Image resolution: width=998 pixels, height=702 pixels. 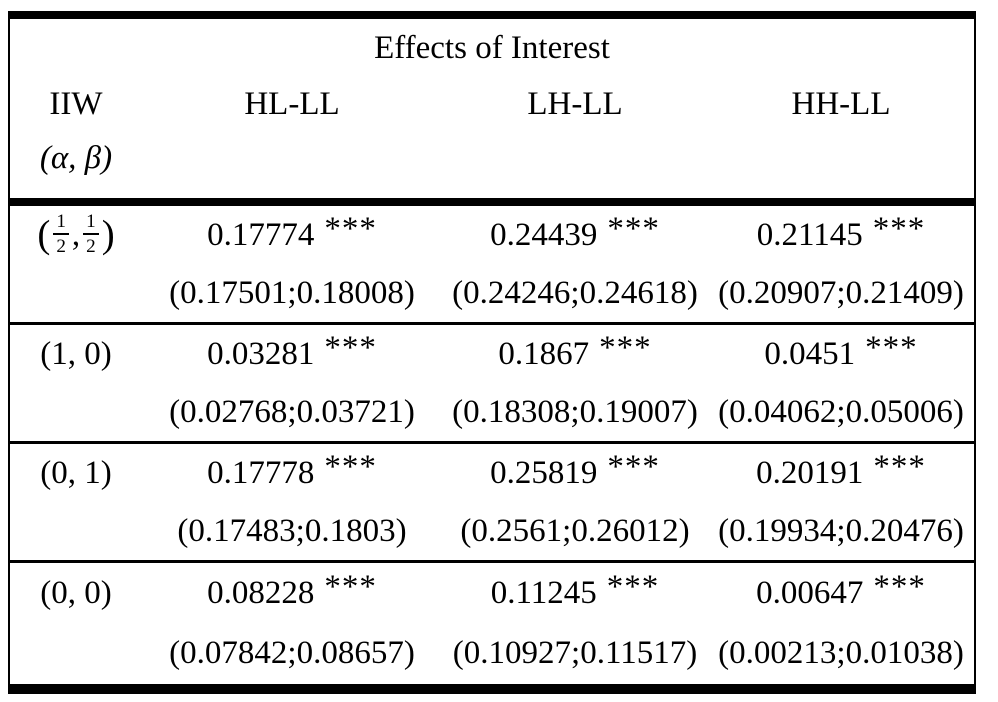 I want to click on top-rule, so click(x=492, y=15).